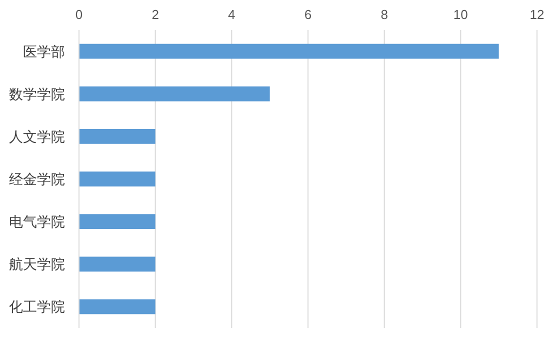 The width and height of the screenshot is (558, 339). I want to click on y-tick-label: 经金学院, so click(37, 179).